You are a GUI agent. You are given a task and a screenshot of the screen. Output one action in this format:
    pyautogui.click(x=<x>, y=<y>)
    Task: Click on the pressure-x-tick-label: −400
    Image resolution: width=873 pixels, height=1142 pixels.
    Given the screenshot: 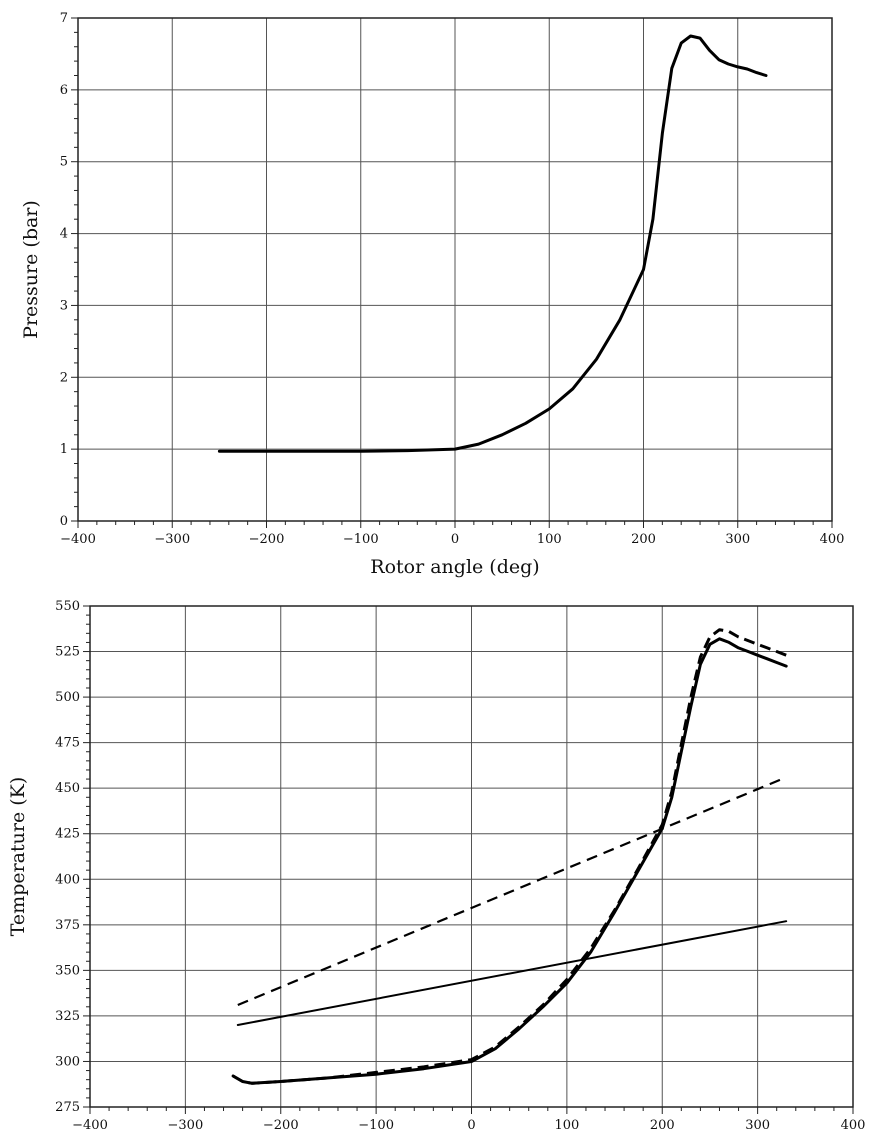 What is the action you would take?
    pyautogui.click(x=78, y=539)
    